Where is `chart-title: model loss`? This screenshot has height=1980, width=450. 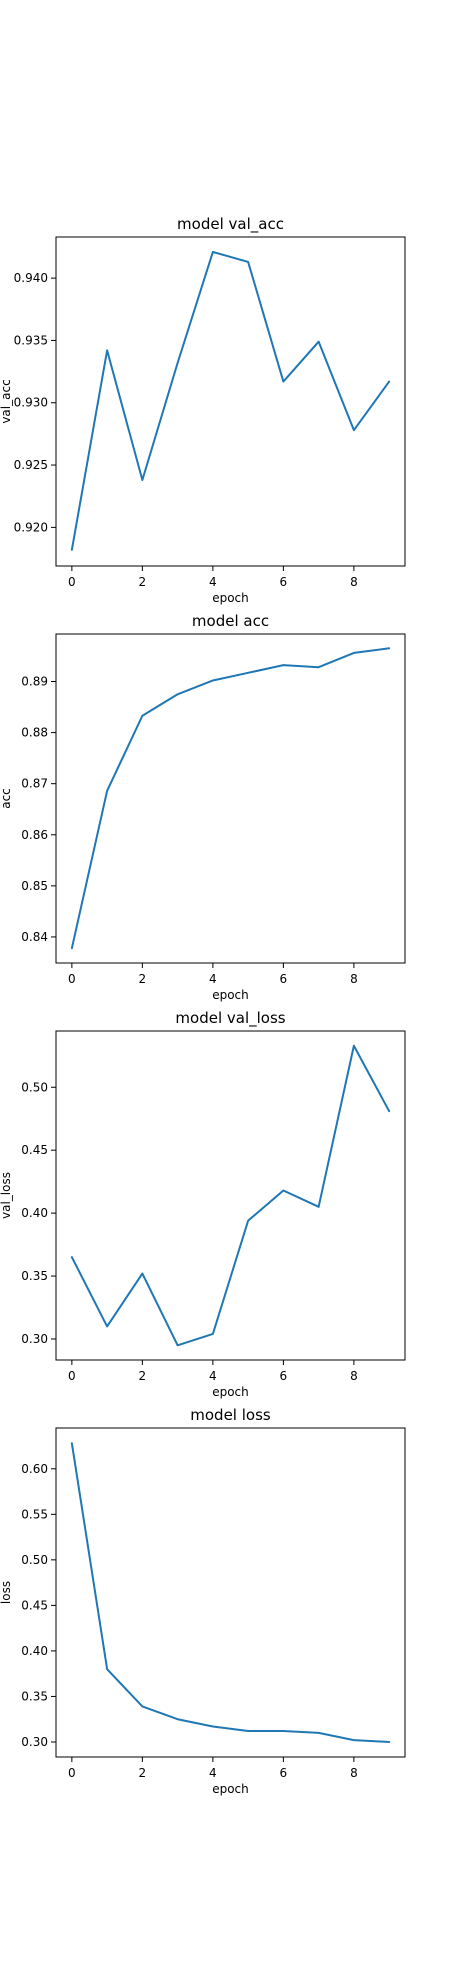
chart-title: model loss is located at coordinates (230, 1415).